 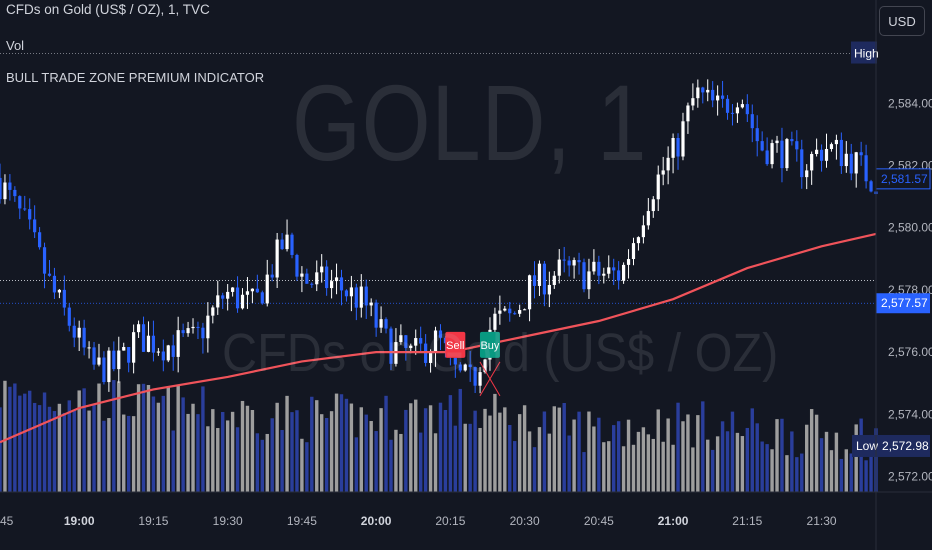 What do you see at coordinates (904, 179) in the screenshot?
I see `current-price-tag: 2,581.57` at bounding box center [904, 179].